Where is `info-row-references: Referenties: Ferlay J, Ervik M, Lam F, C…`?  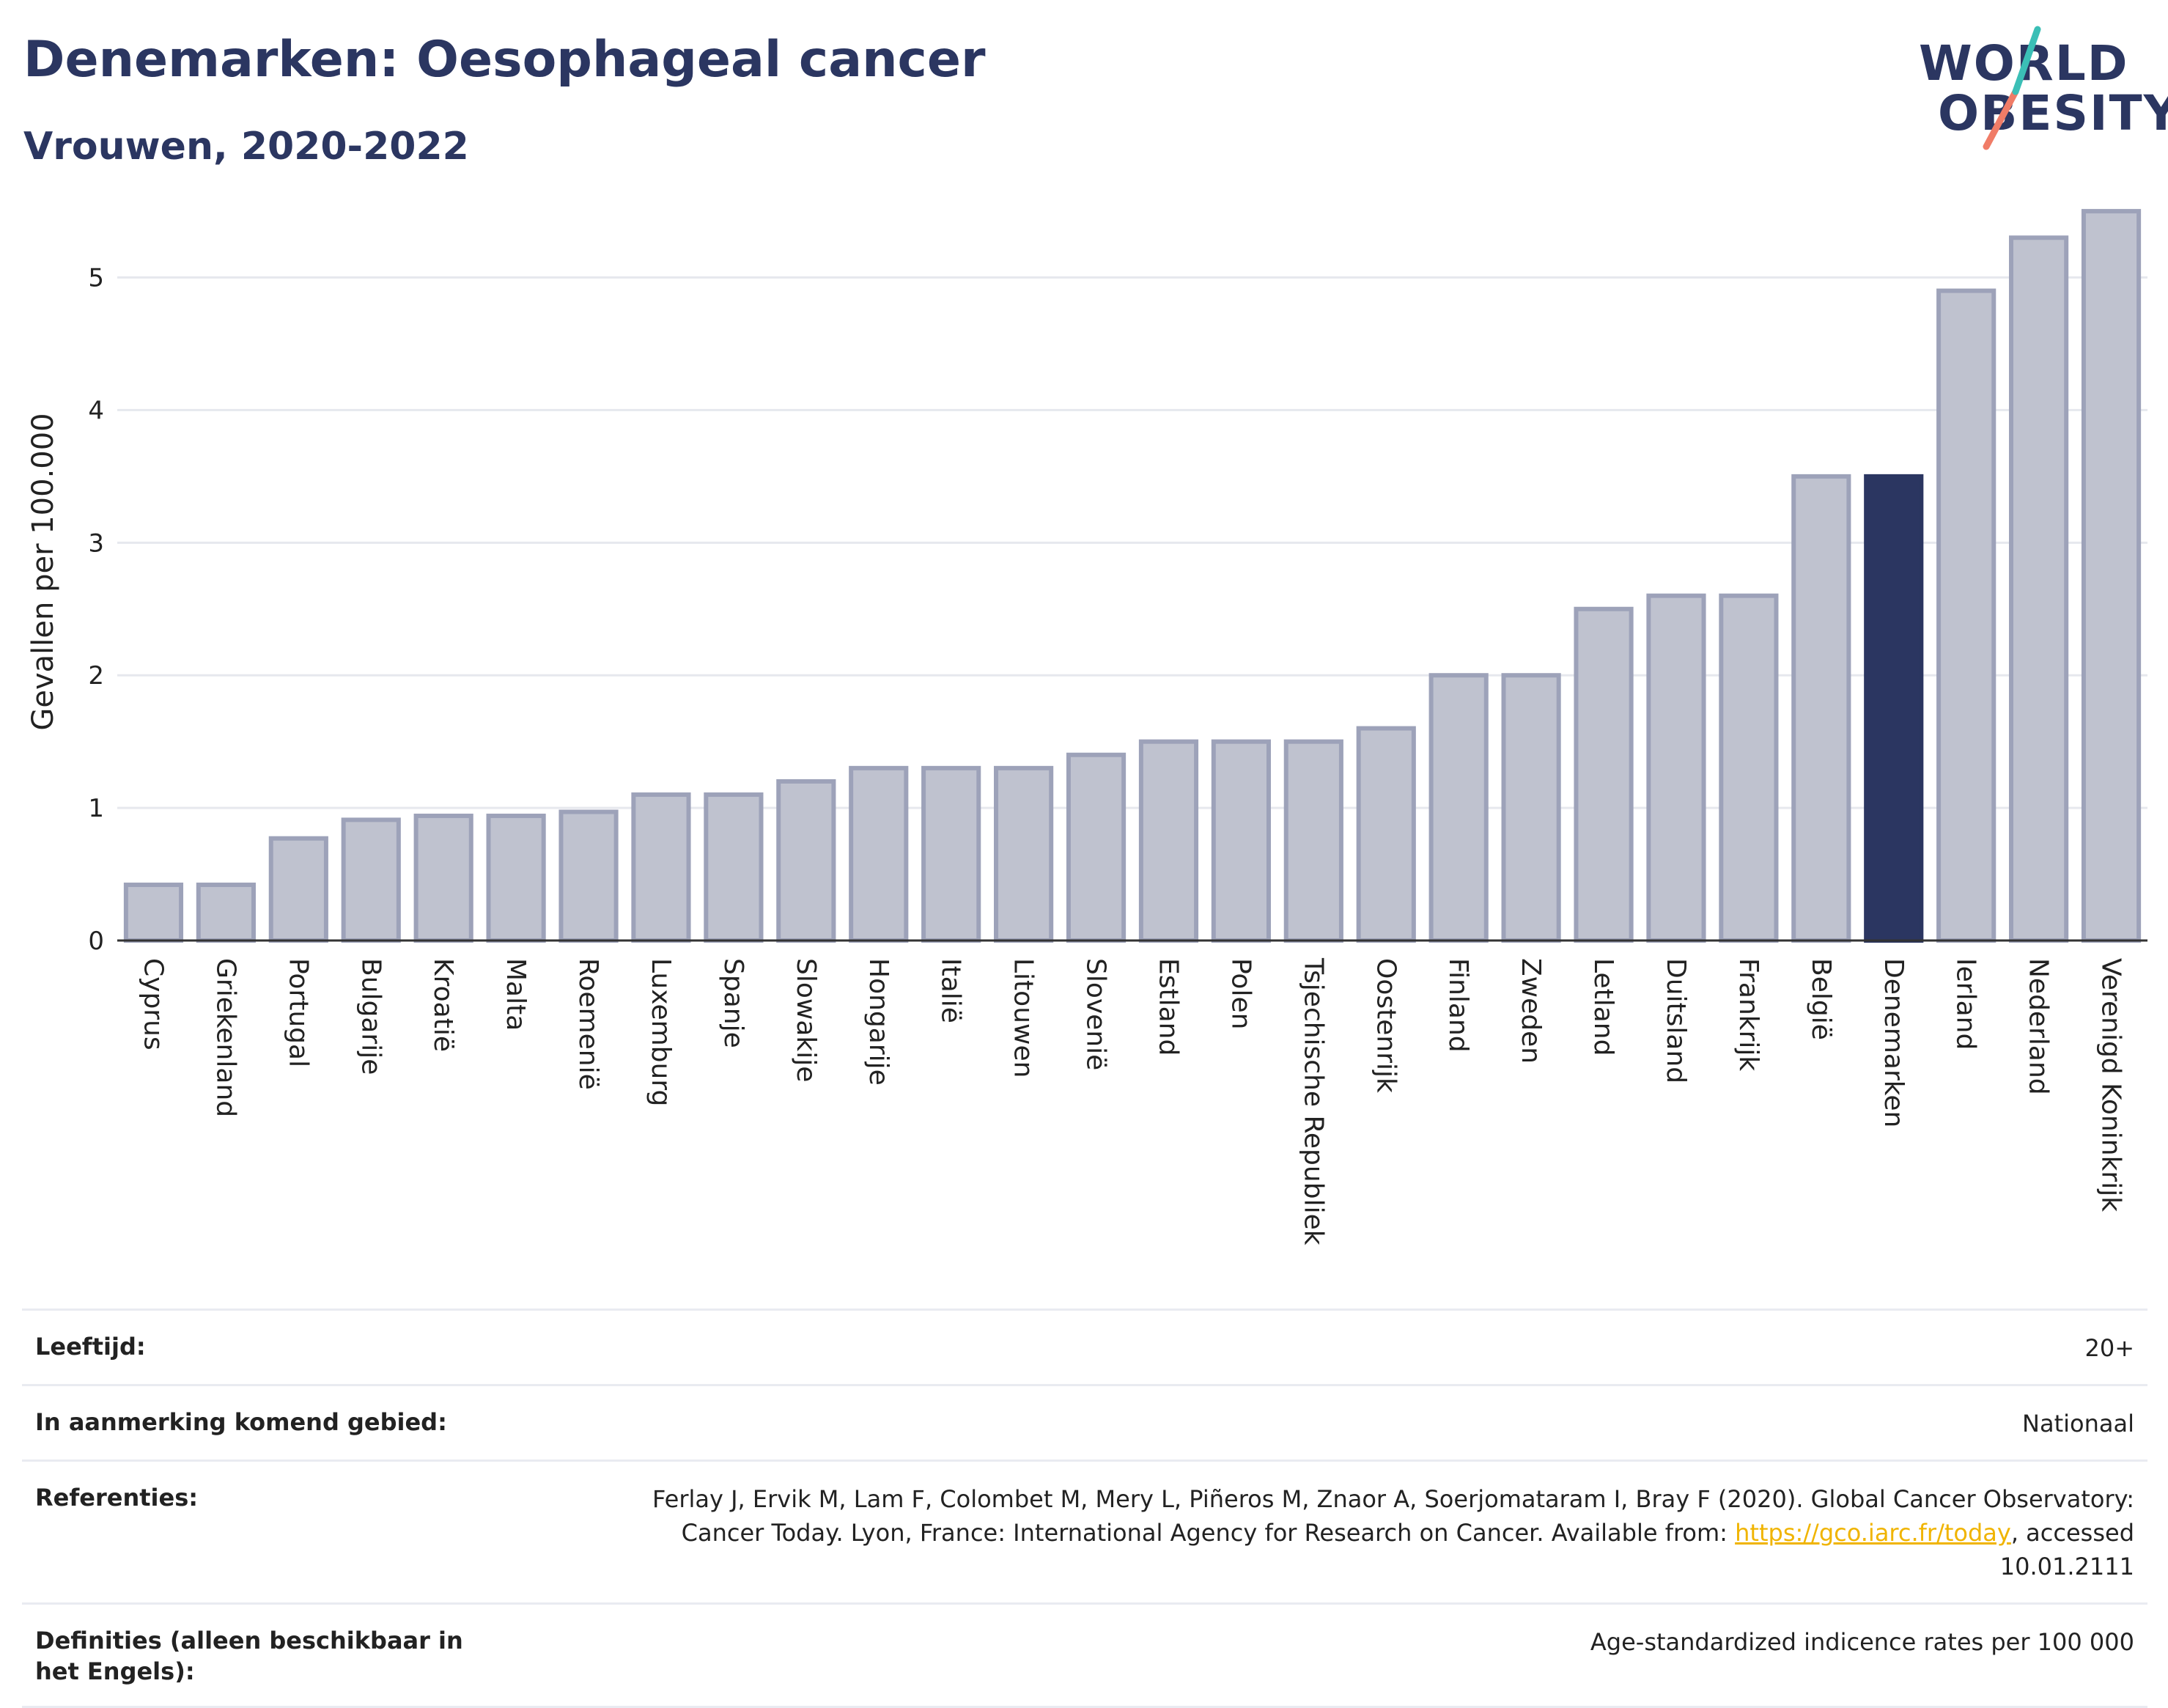 info-row-references: Referenties: Ferlay J, Ervik M, Lam F, C… is located at coordinates (1084, 1530).